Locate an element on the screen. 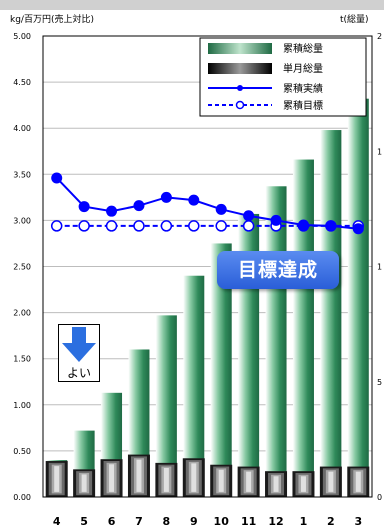 This screenshot has height=530, width=384. legend-label-cum: 累積総量 is located at coordinates (303, 48).